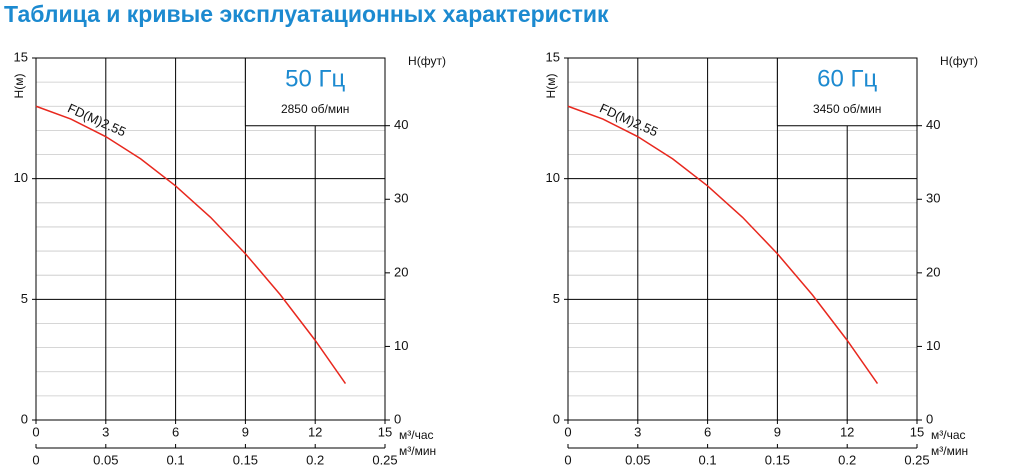  I want to click on chart-title: 50 Гц, so click(315, 78).